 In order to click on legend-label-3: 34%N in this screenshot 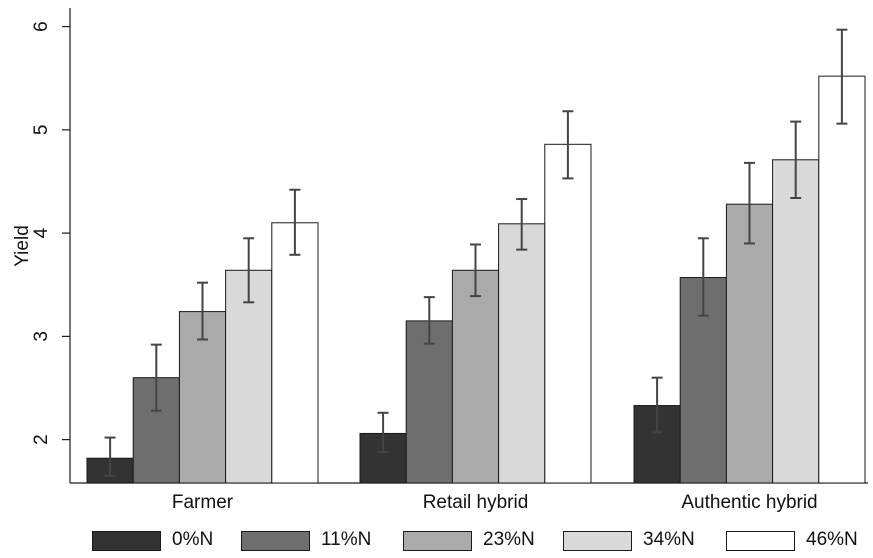, I will do `click(669, 539)`.